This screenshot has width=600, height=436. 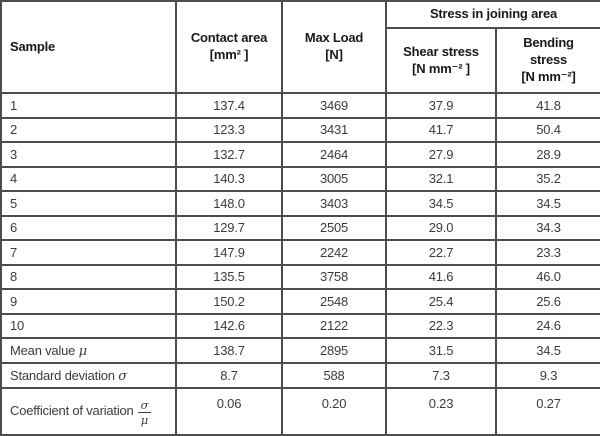 What do you see at coordinates (441, 276) in the screenshot?
I see `shear-stress-cell: 41.6` at bounding box center [441, 276].